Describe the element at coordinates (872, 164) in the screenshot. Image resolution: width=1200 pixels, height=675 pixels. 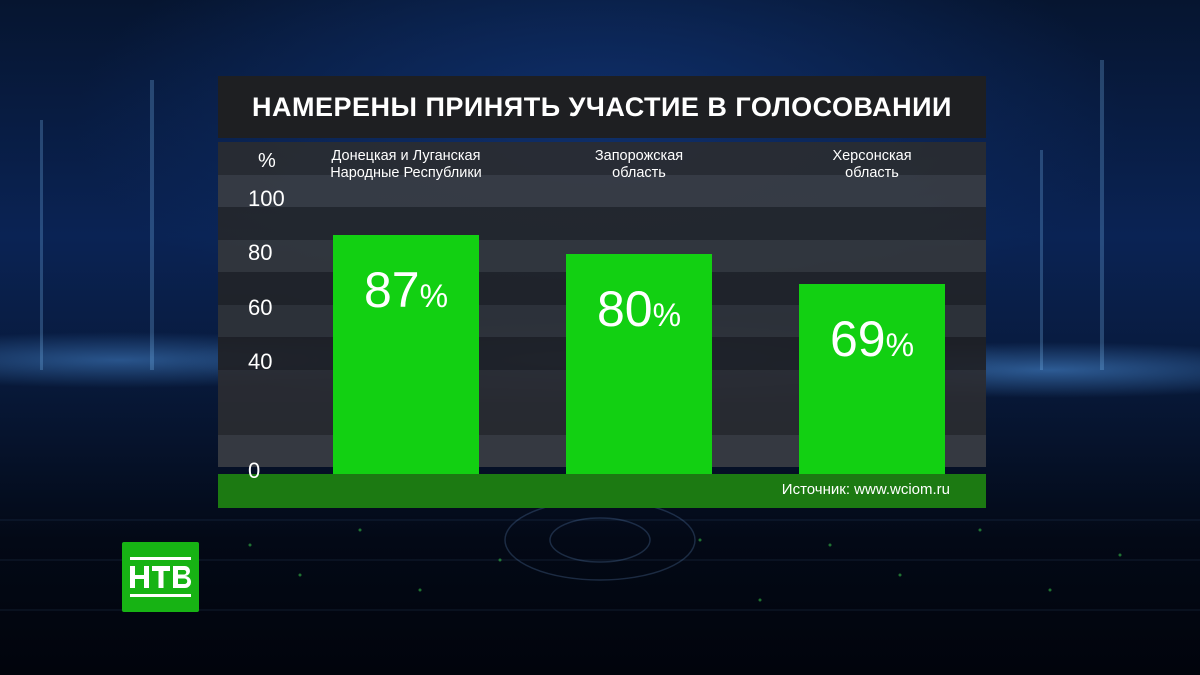
I see `category-label: Херсонская область` at that location.